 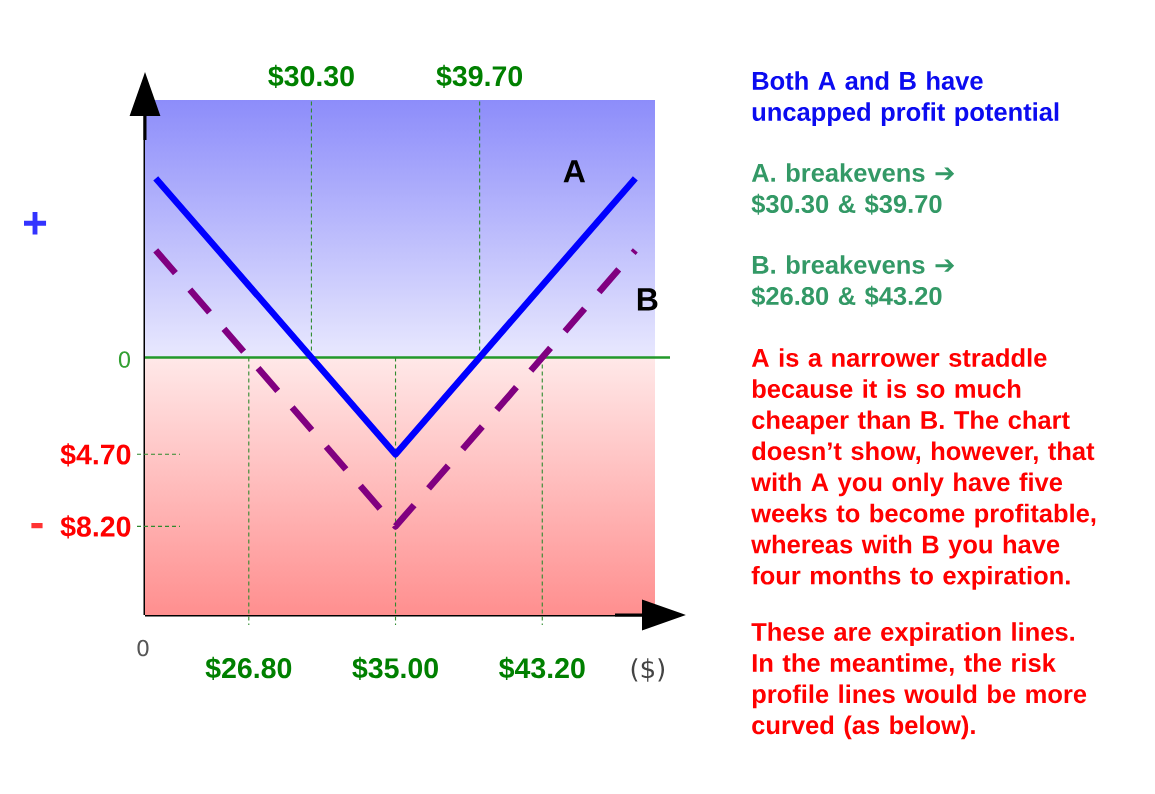 What do you see at coordinates (647, 299) in the screenshot?
I see `series-label: B` at bounding box center [647, 299].